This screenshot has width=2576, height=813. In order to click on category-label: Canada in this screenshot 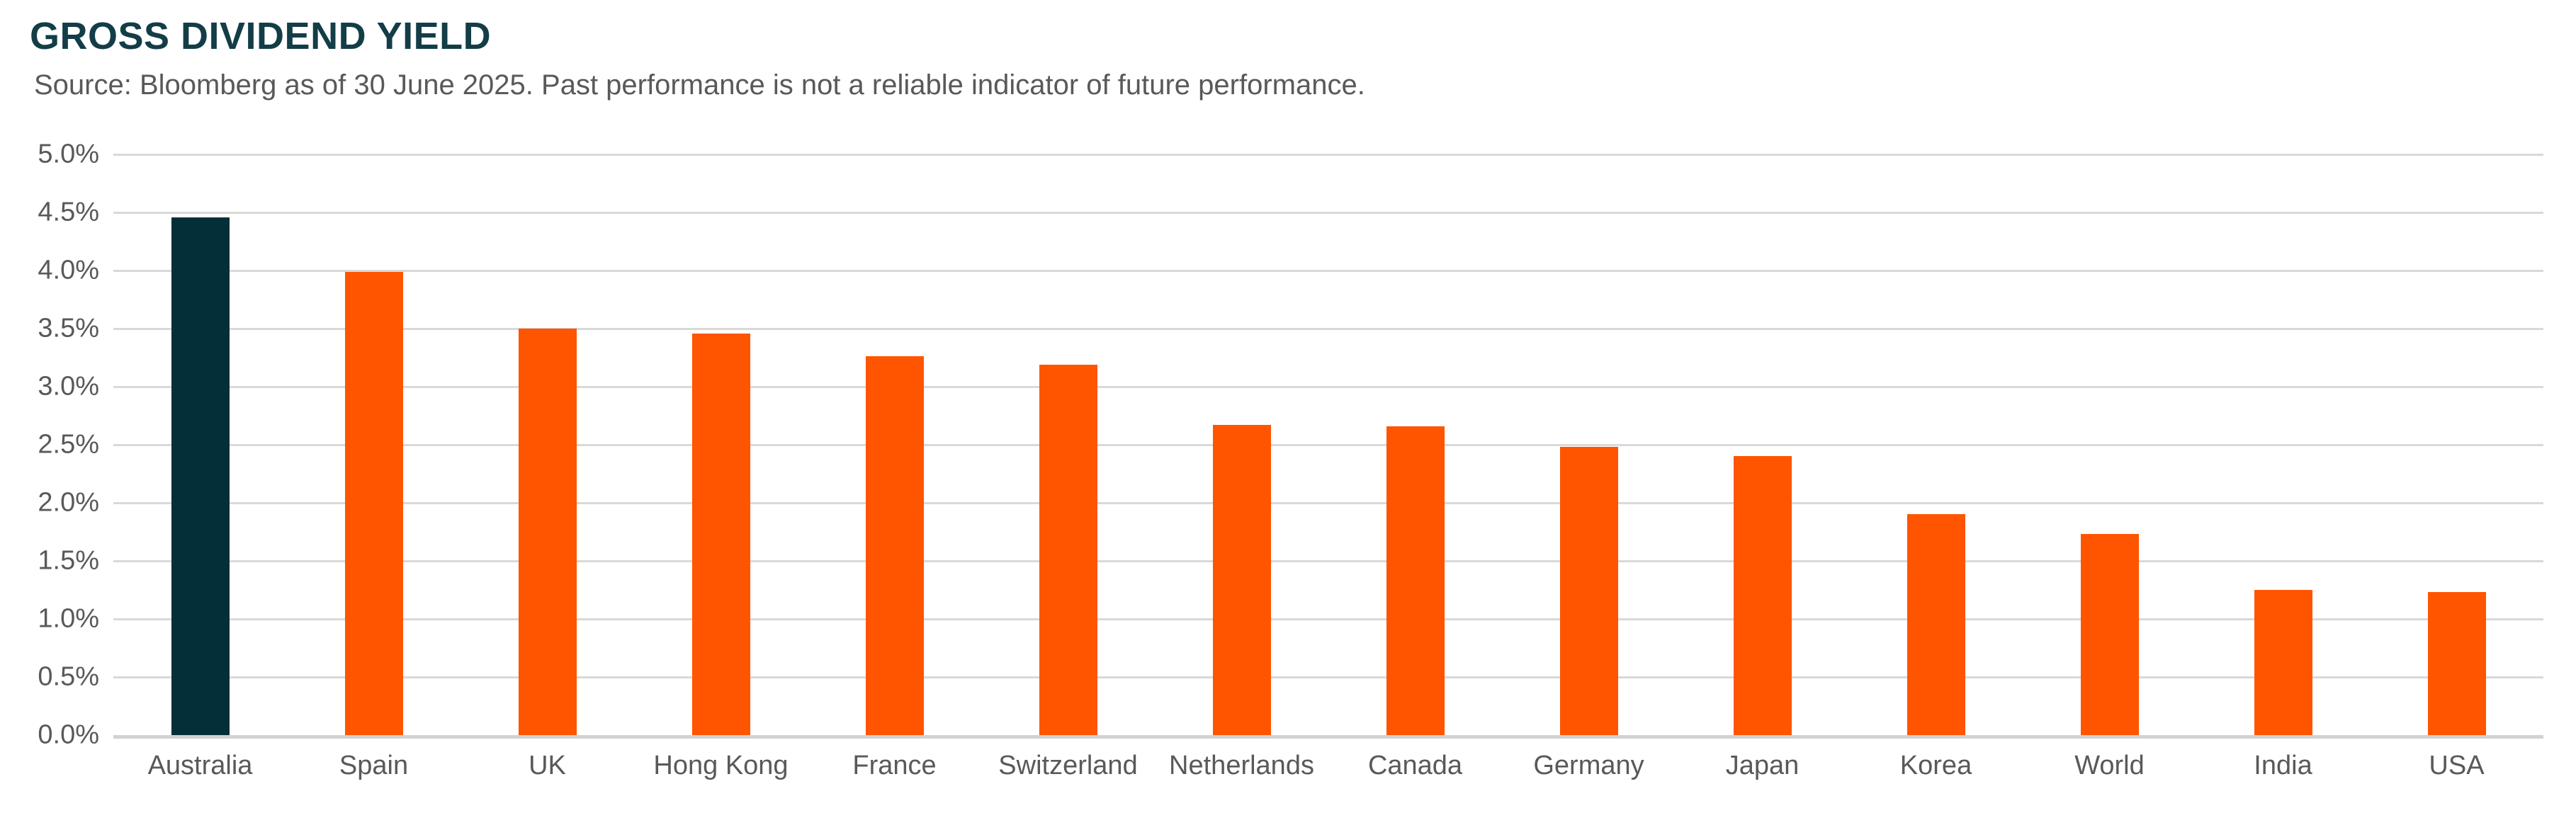, I will do `click(1415, 765)`.